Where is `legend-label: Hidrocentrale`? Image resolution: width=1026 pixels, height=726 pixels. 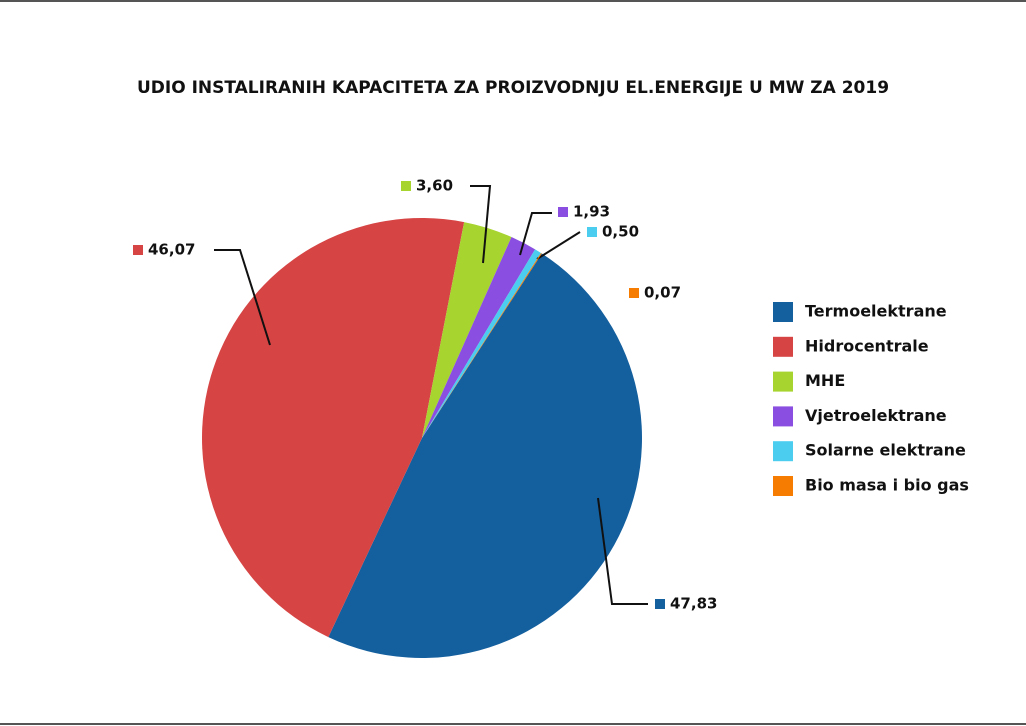 legend-label: Hidrocentrale is located at coordinates (867, 345).